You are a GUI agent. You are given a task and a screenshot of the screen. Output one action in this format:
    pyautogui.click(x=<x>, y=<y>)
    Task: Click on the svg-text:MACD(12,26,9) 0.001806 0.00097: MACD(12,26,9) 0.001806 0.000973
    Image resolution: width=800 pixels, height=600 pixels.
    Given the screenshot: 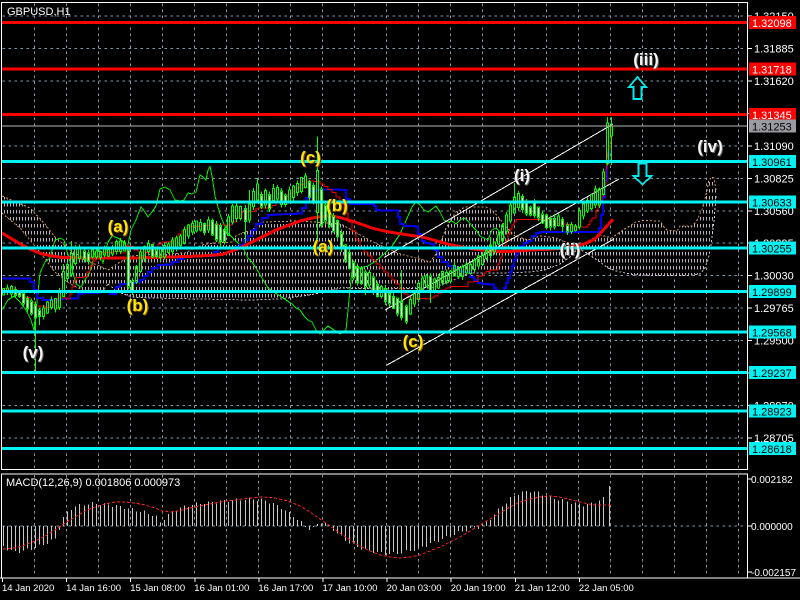 What is the action you would take?
    pyautogui.click(x=93, y=483)
    